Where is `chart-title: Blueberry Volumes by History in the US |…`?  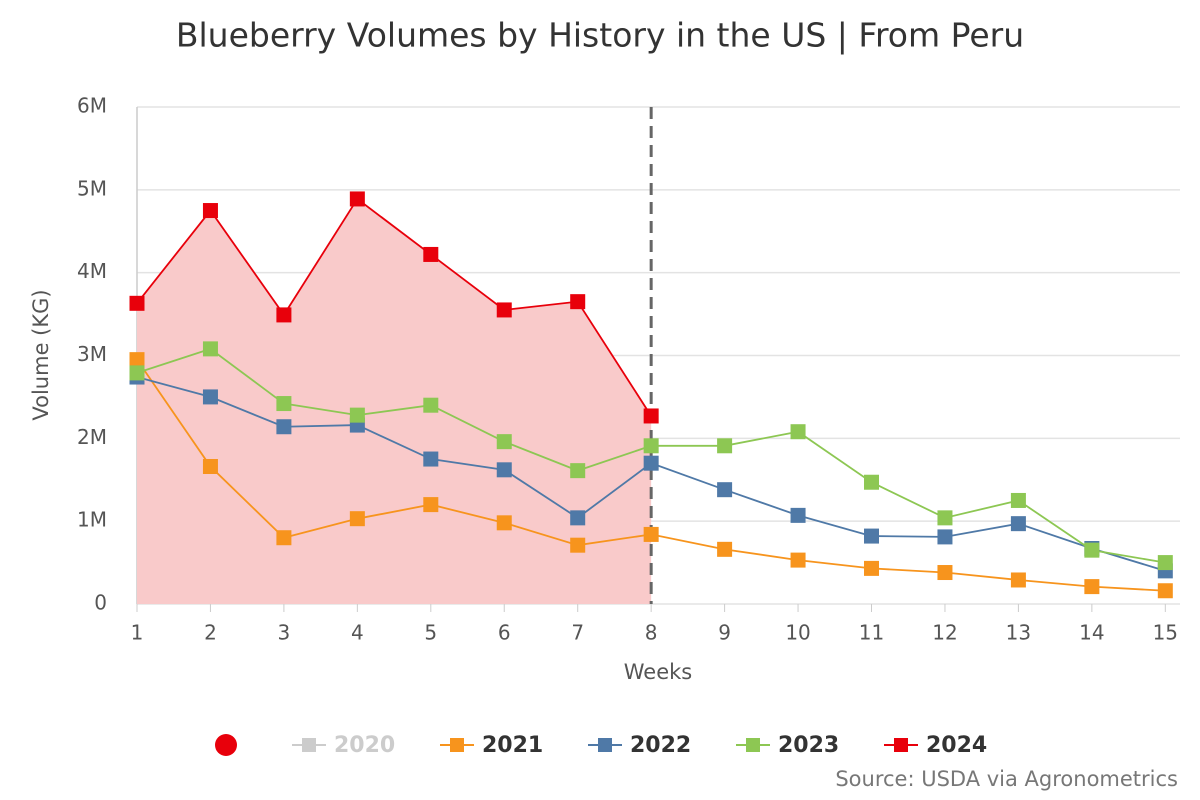 chart-title: Blueberry Volumes by History in the US |… is located at coordinates (600, 35).